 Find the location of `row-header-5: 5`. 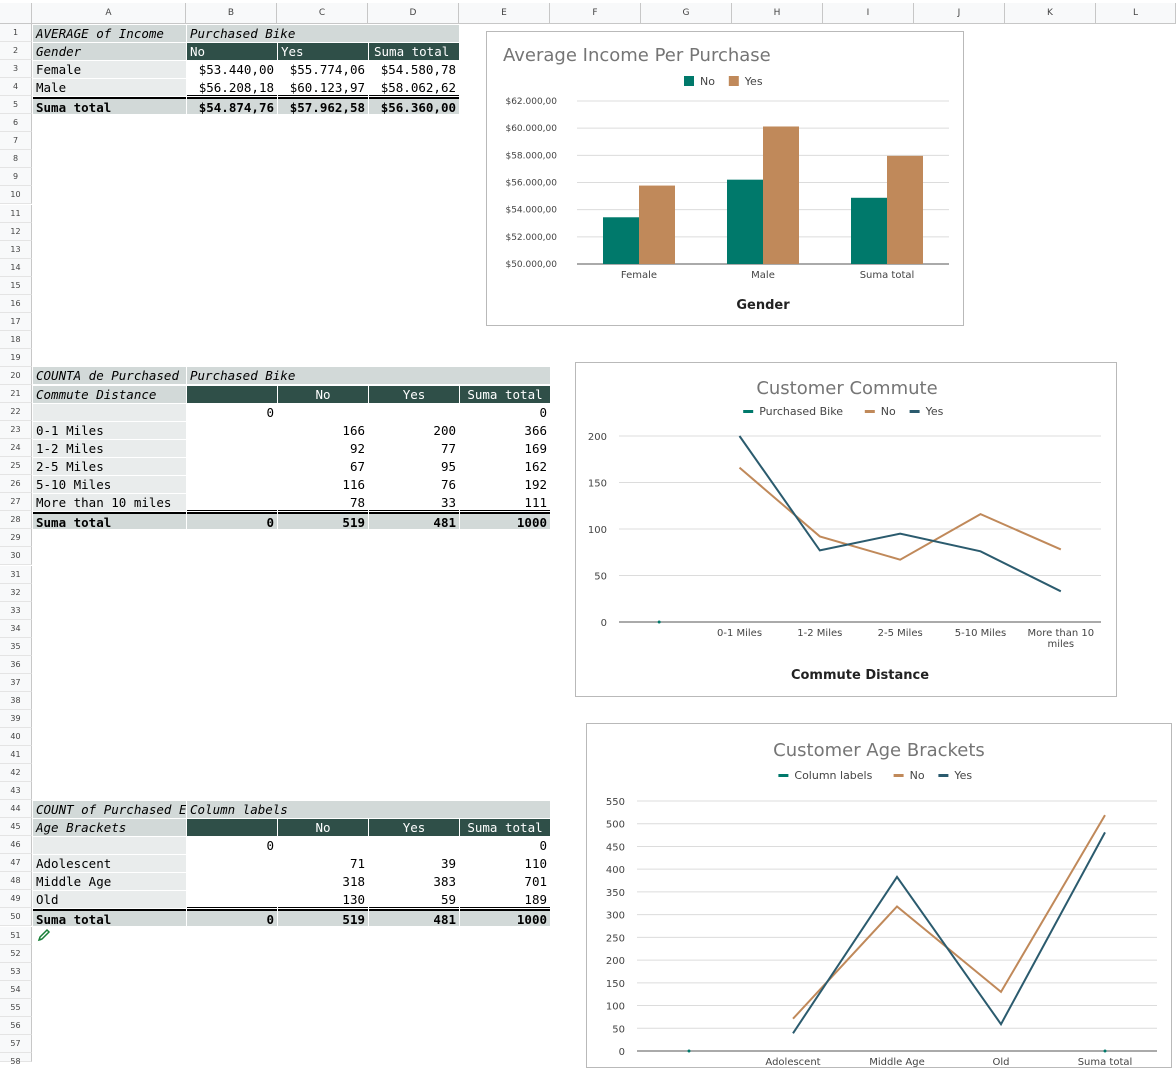

row-header-5: 5 is located at coordinates (16, 105).